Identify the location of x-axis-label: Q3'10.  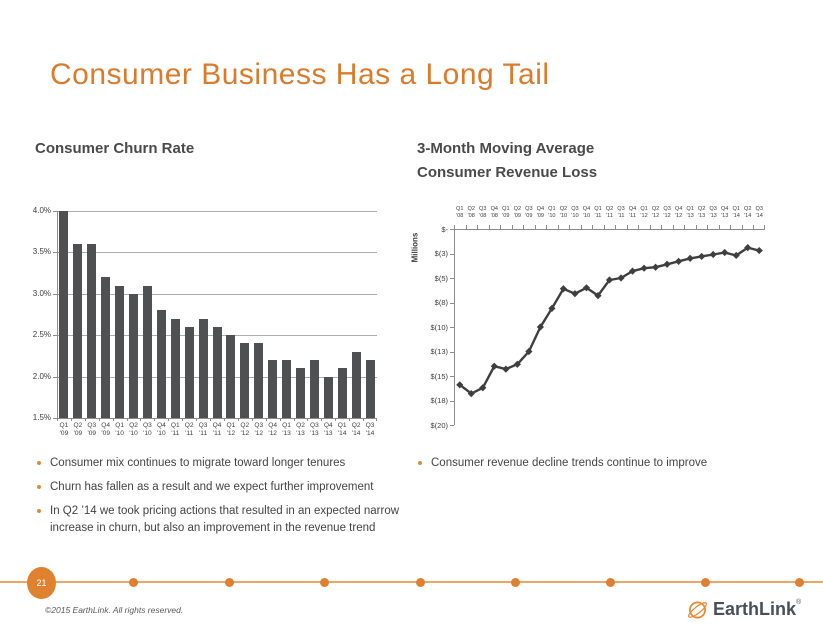
(574, 213).